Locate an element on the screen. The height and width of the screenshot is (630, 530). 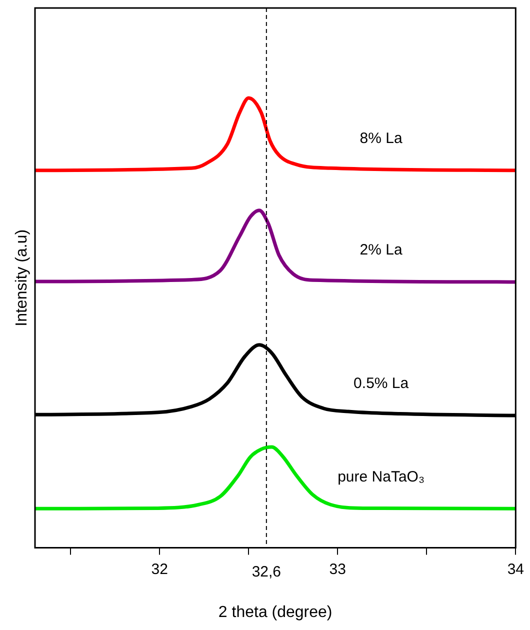
series-label: 2% La is located at coordinates (381, 250).